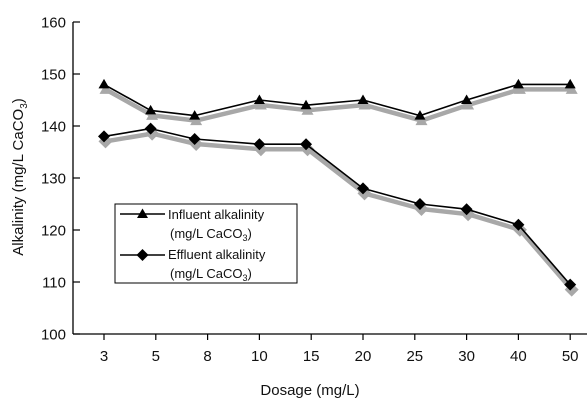  What do you see at coordinates (53, 335) in the screenshot?
I see `y-tick-label: 100` at bounding box center [53, 335].